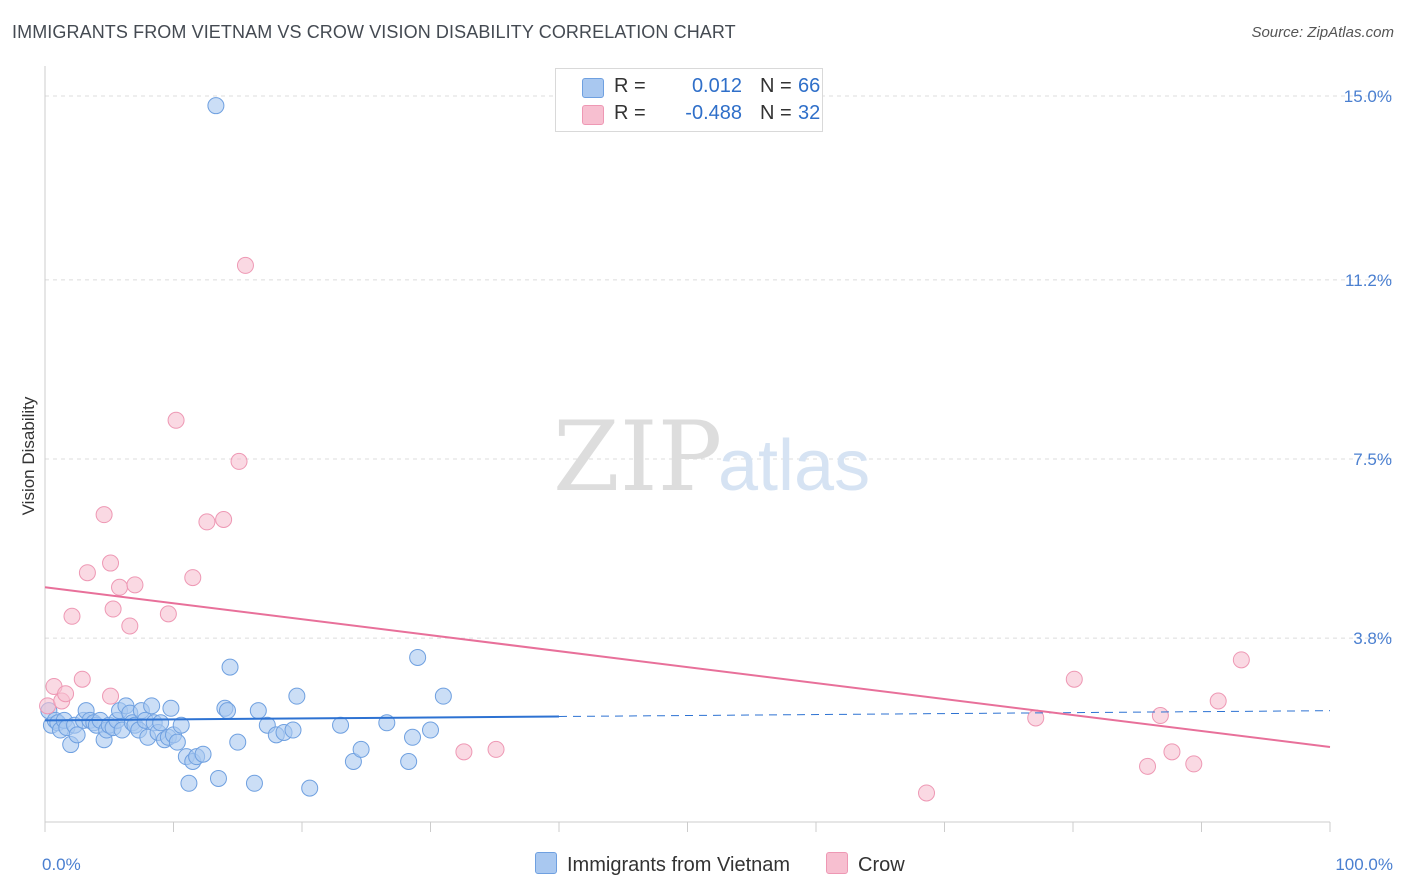 The width and height of the screenshot is (1406, 892). I want to click on trend-line-vietnam, so click(302, 718).